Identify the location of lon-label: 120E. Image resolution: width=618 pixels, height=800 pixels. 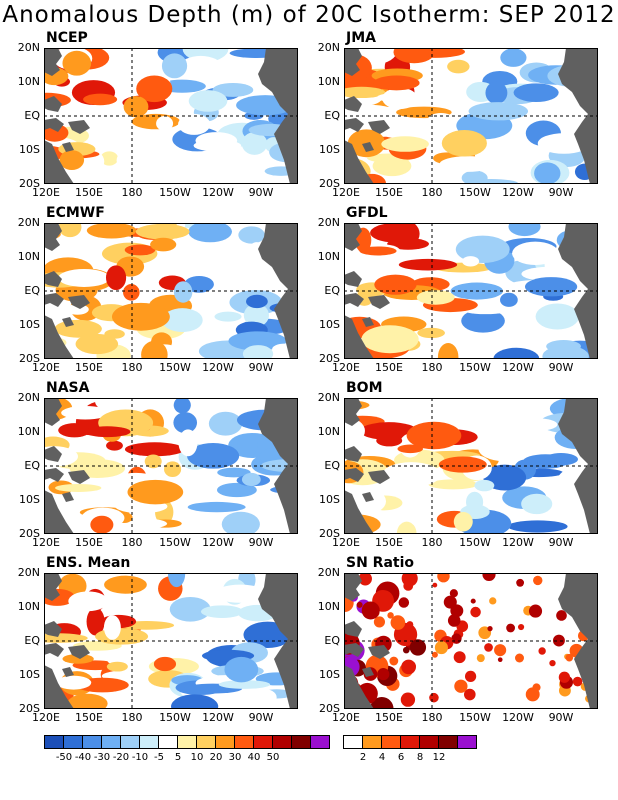
(46, 542).